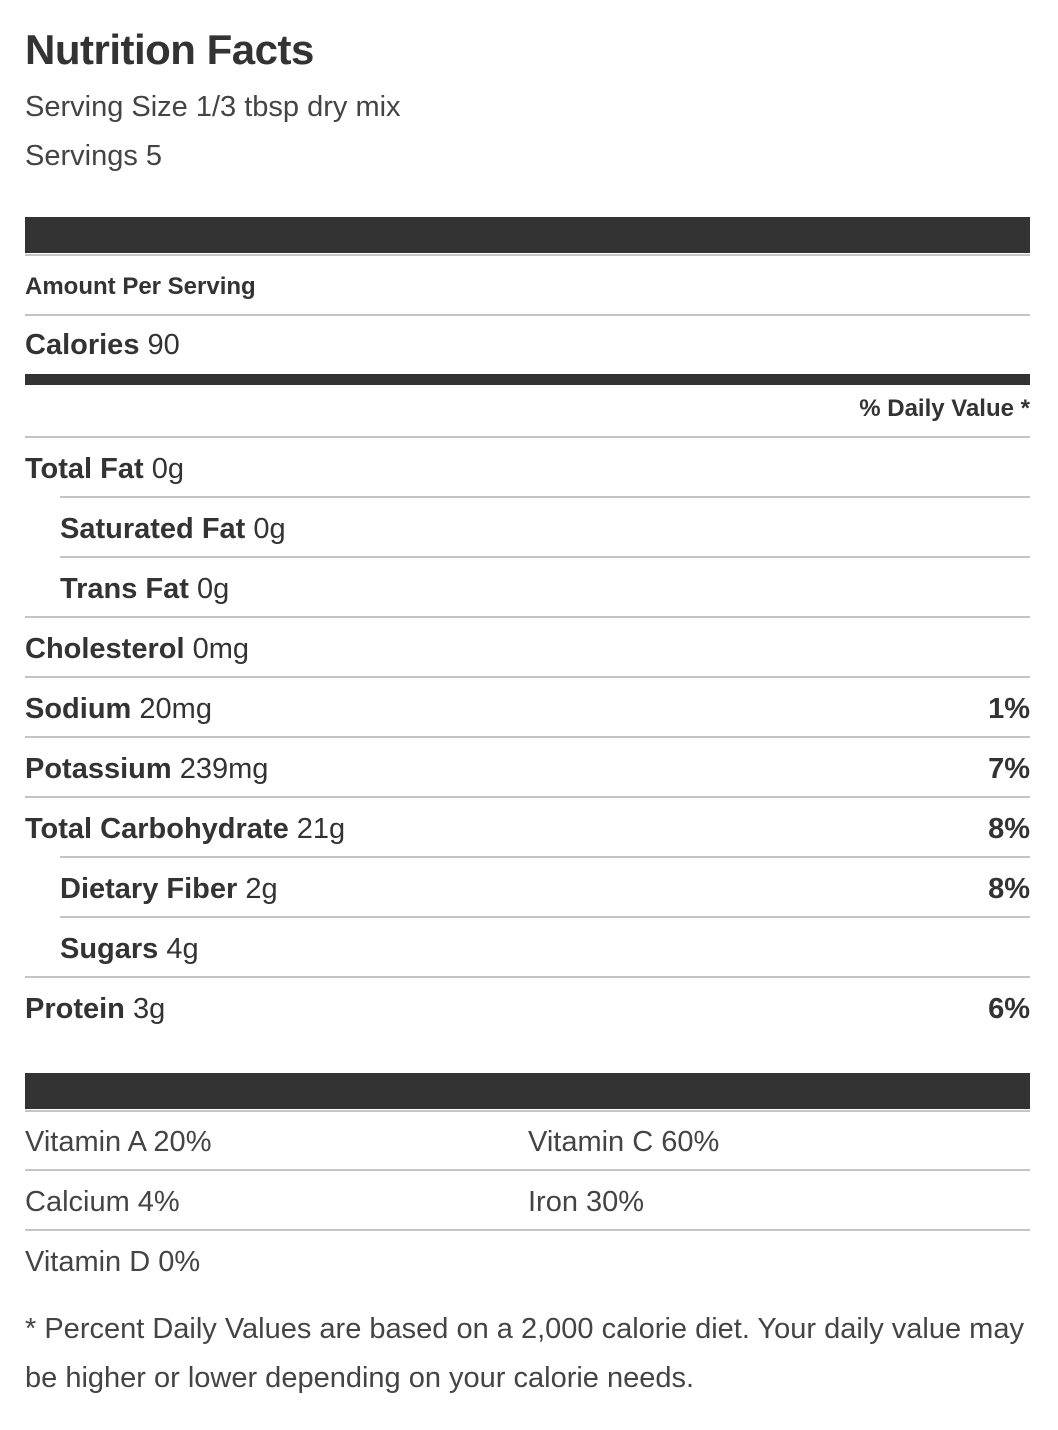 The width and height of the screenshot is (1058, 1430). I want to click on nutrient-row-potassium: Potassium 239mg 7%, so click(527, 769).